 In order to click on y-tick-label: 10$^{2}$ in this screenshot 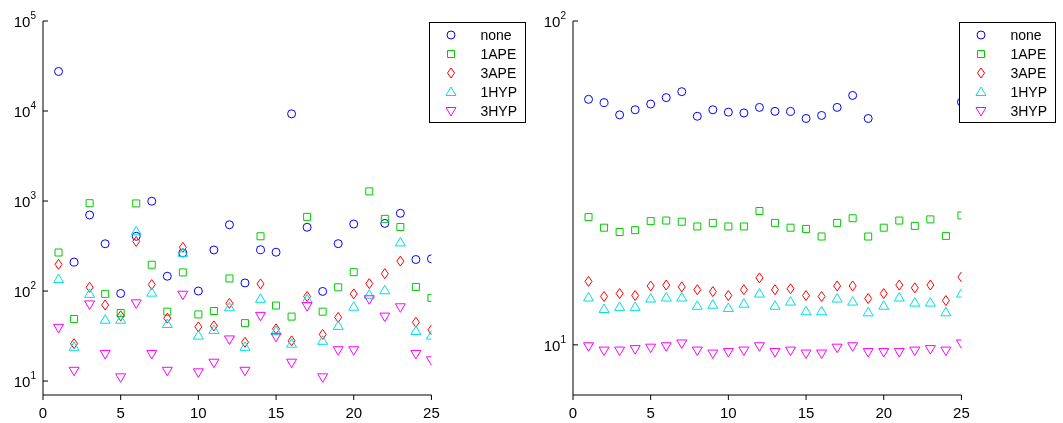, I will do `click(25, 290)`.